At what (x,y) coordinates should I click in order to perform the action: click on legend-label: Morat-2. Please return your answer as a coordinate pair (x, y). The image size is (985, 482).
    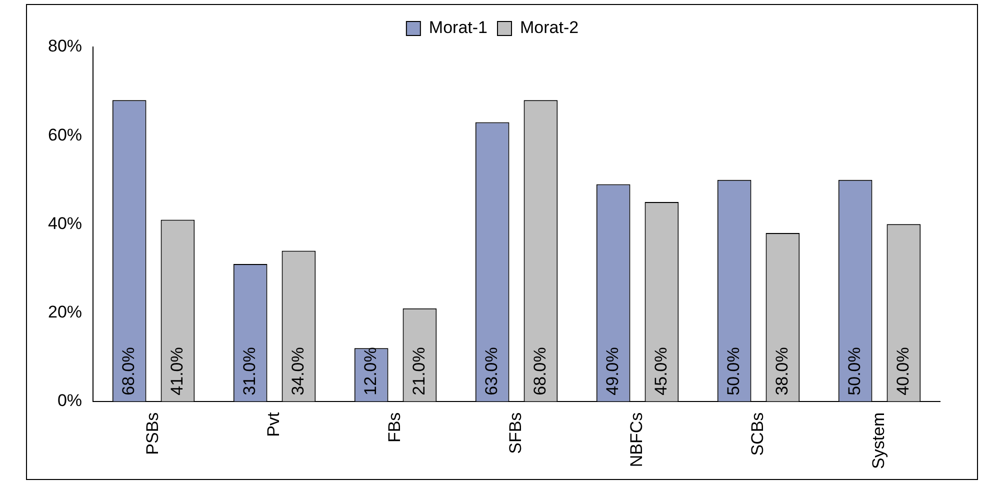
    Looking at the image, I should click on (549, 28).